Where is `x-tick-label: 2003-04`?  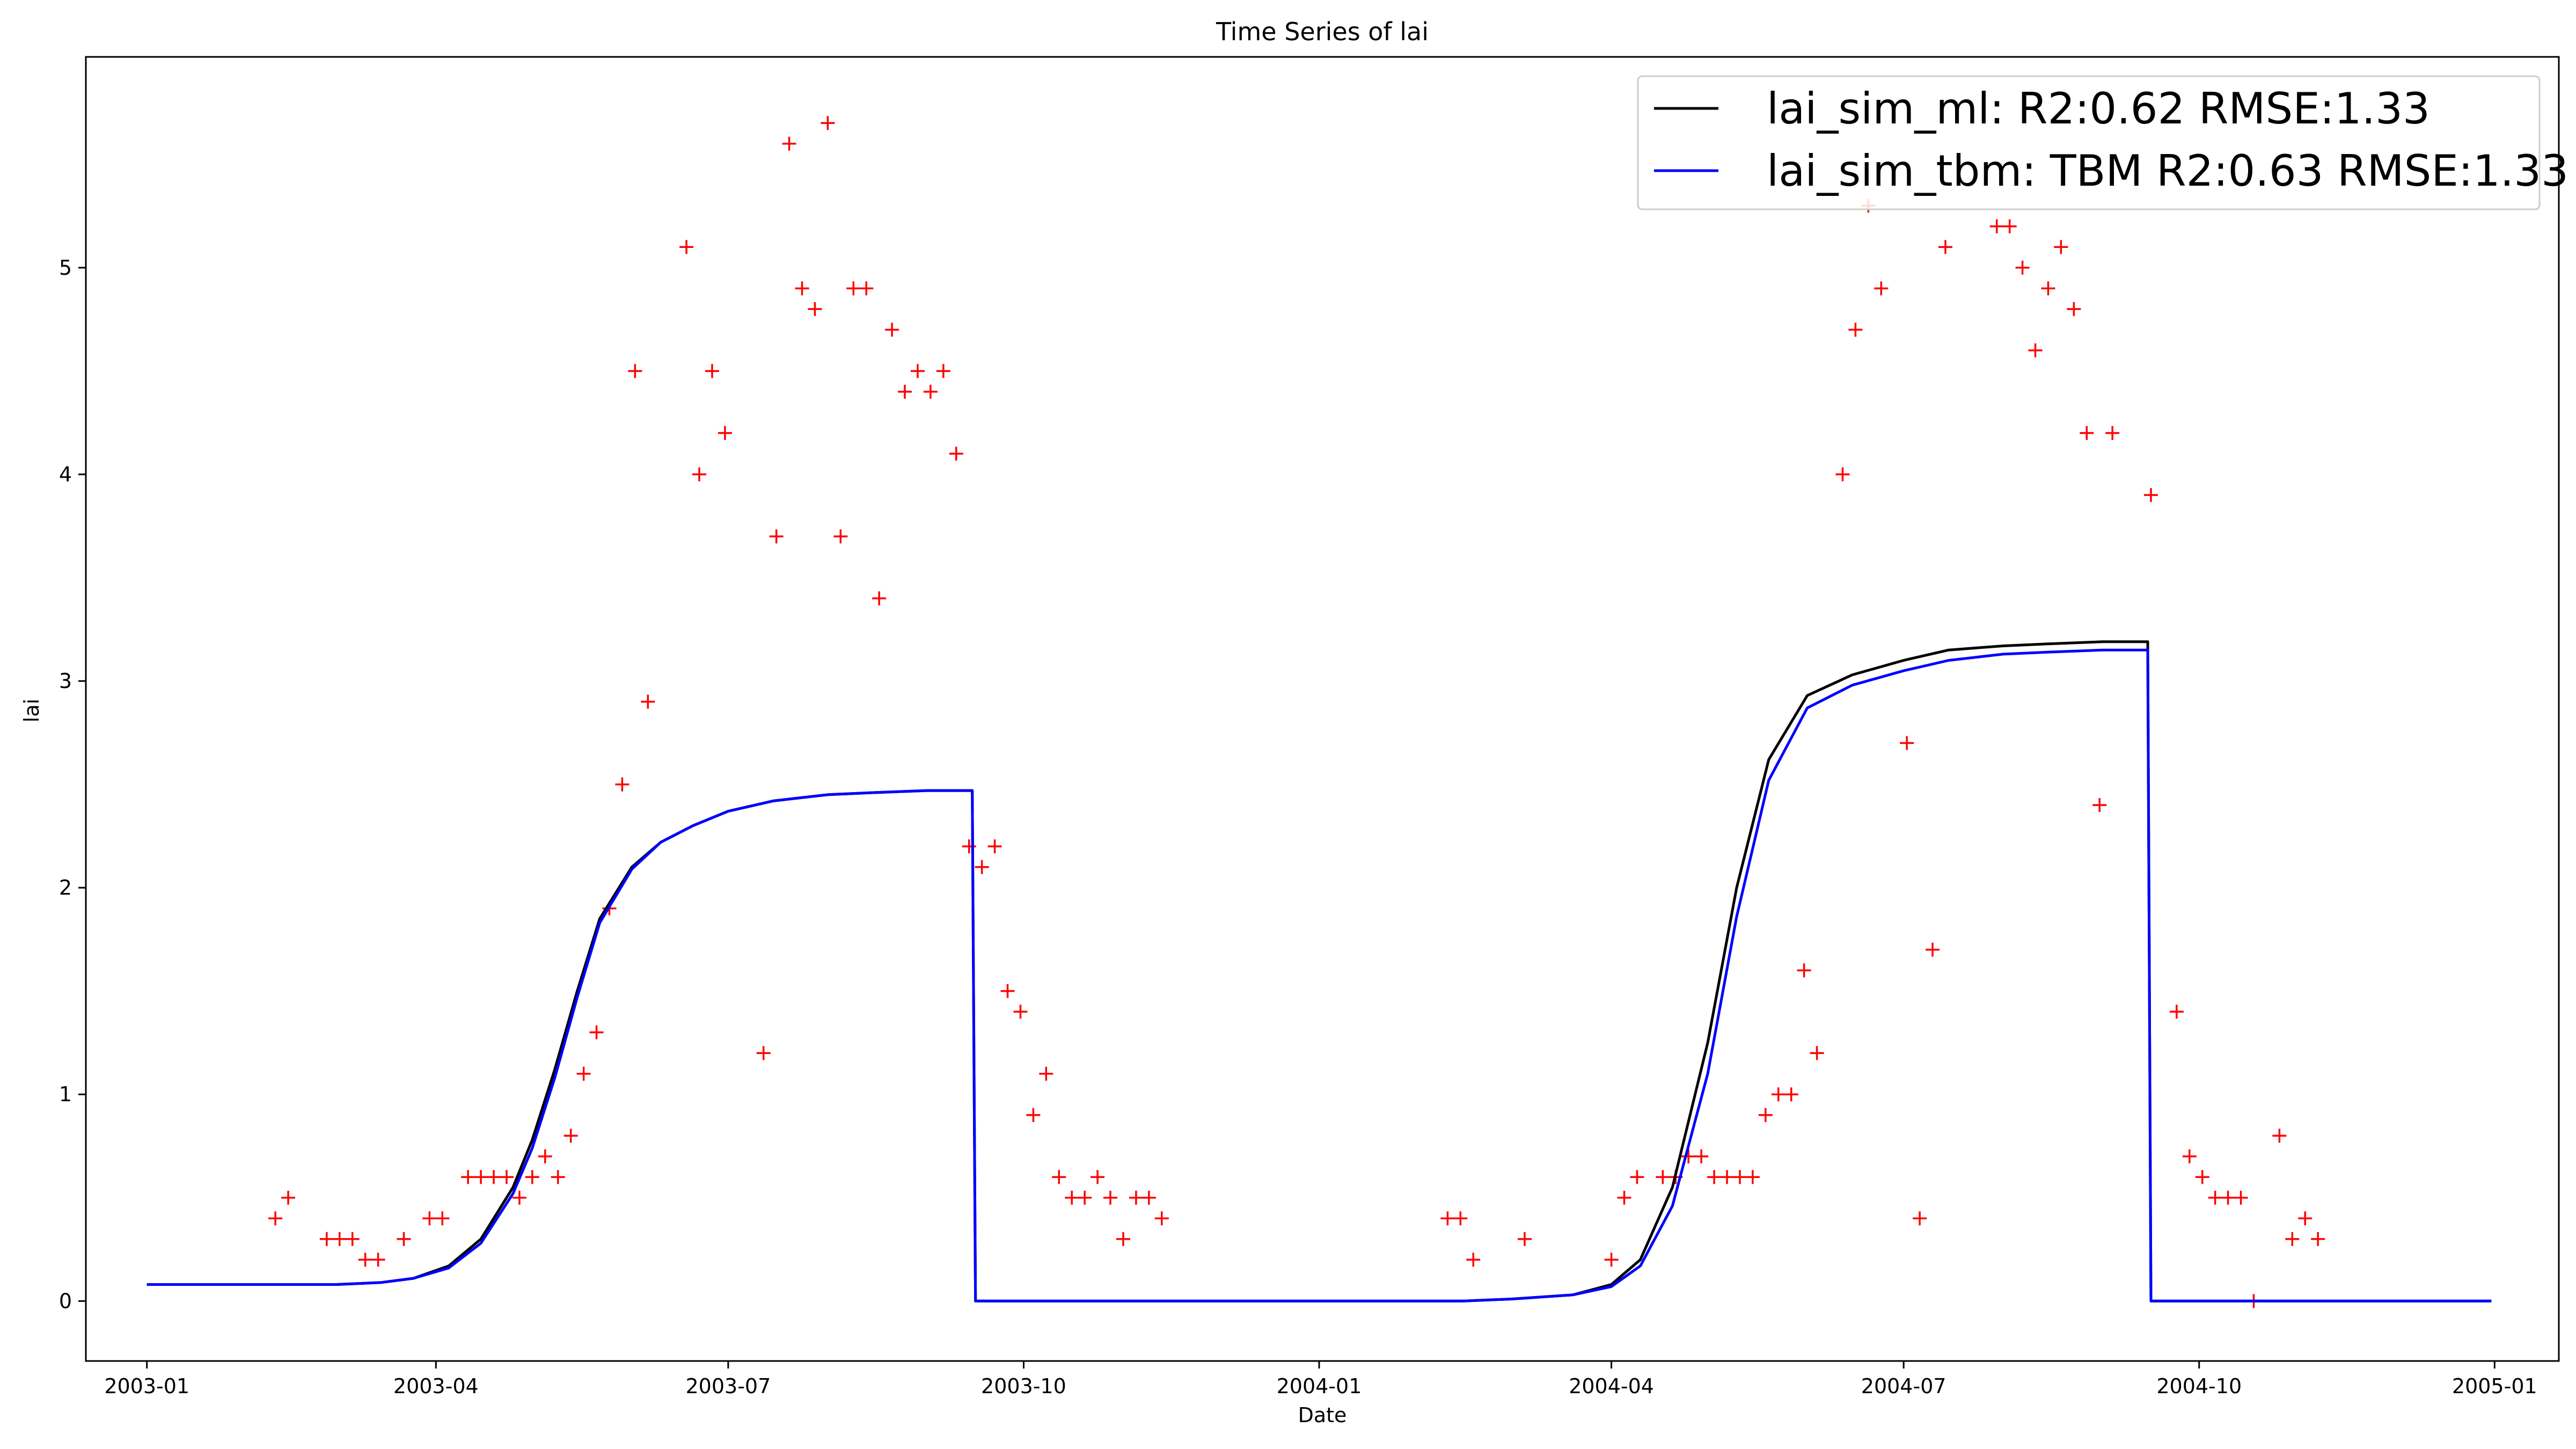 x-tick-label: 2003-04 is located at coordinates (436, 1386).